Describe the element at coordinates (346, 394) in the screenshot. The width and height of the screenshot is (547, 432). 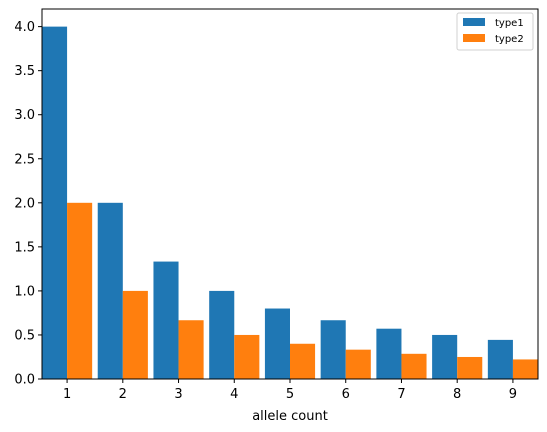
I see `x-tick-label: 6` at that location.